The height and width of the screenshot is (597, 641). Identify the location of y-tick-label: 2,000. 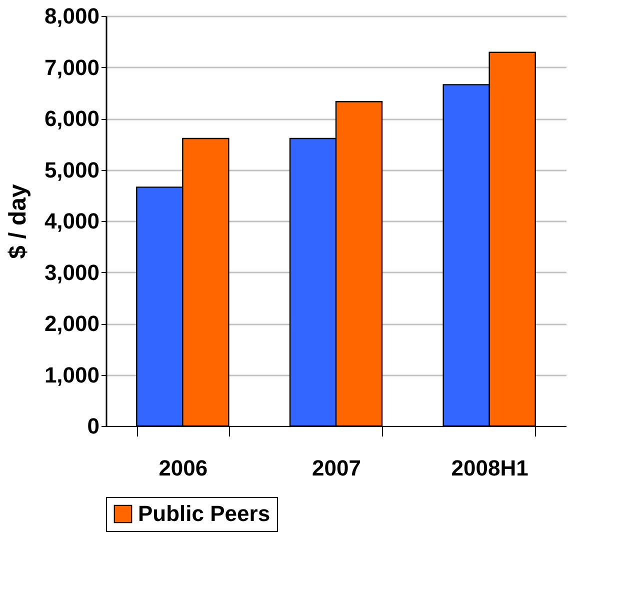
(72, 323).